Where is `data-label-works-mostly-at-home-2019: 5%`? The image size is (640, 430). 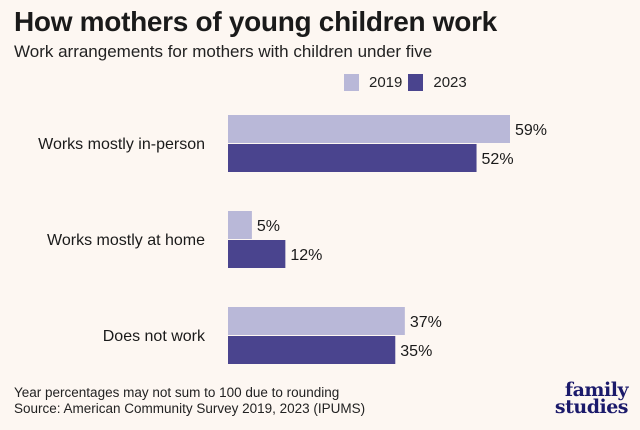
data-label-works-mostly-at-home-2019: 5% is located at coordinates (268, 226).